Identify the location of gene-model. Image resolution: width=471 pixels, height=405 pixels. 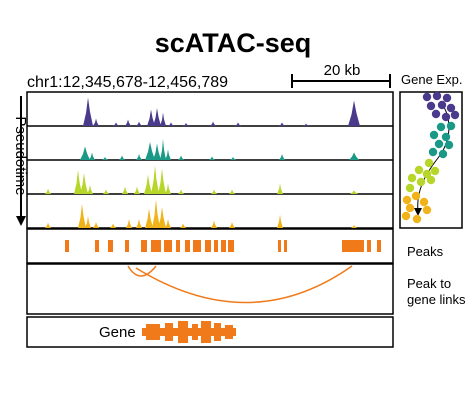
(189, 332).